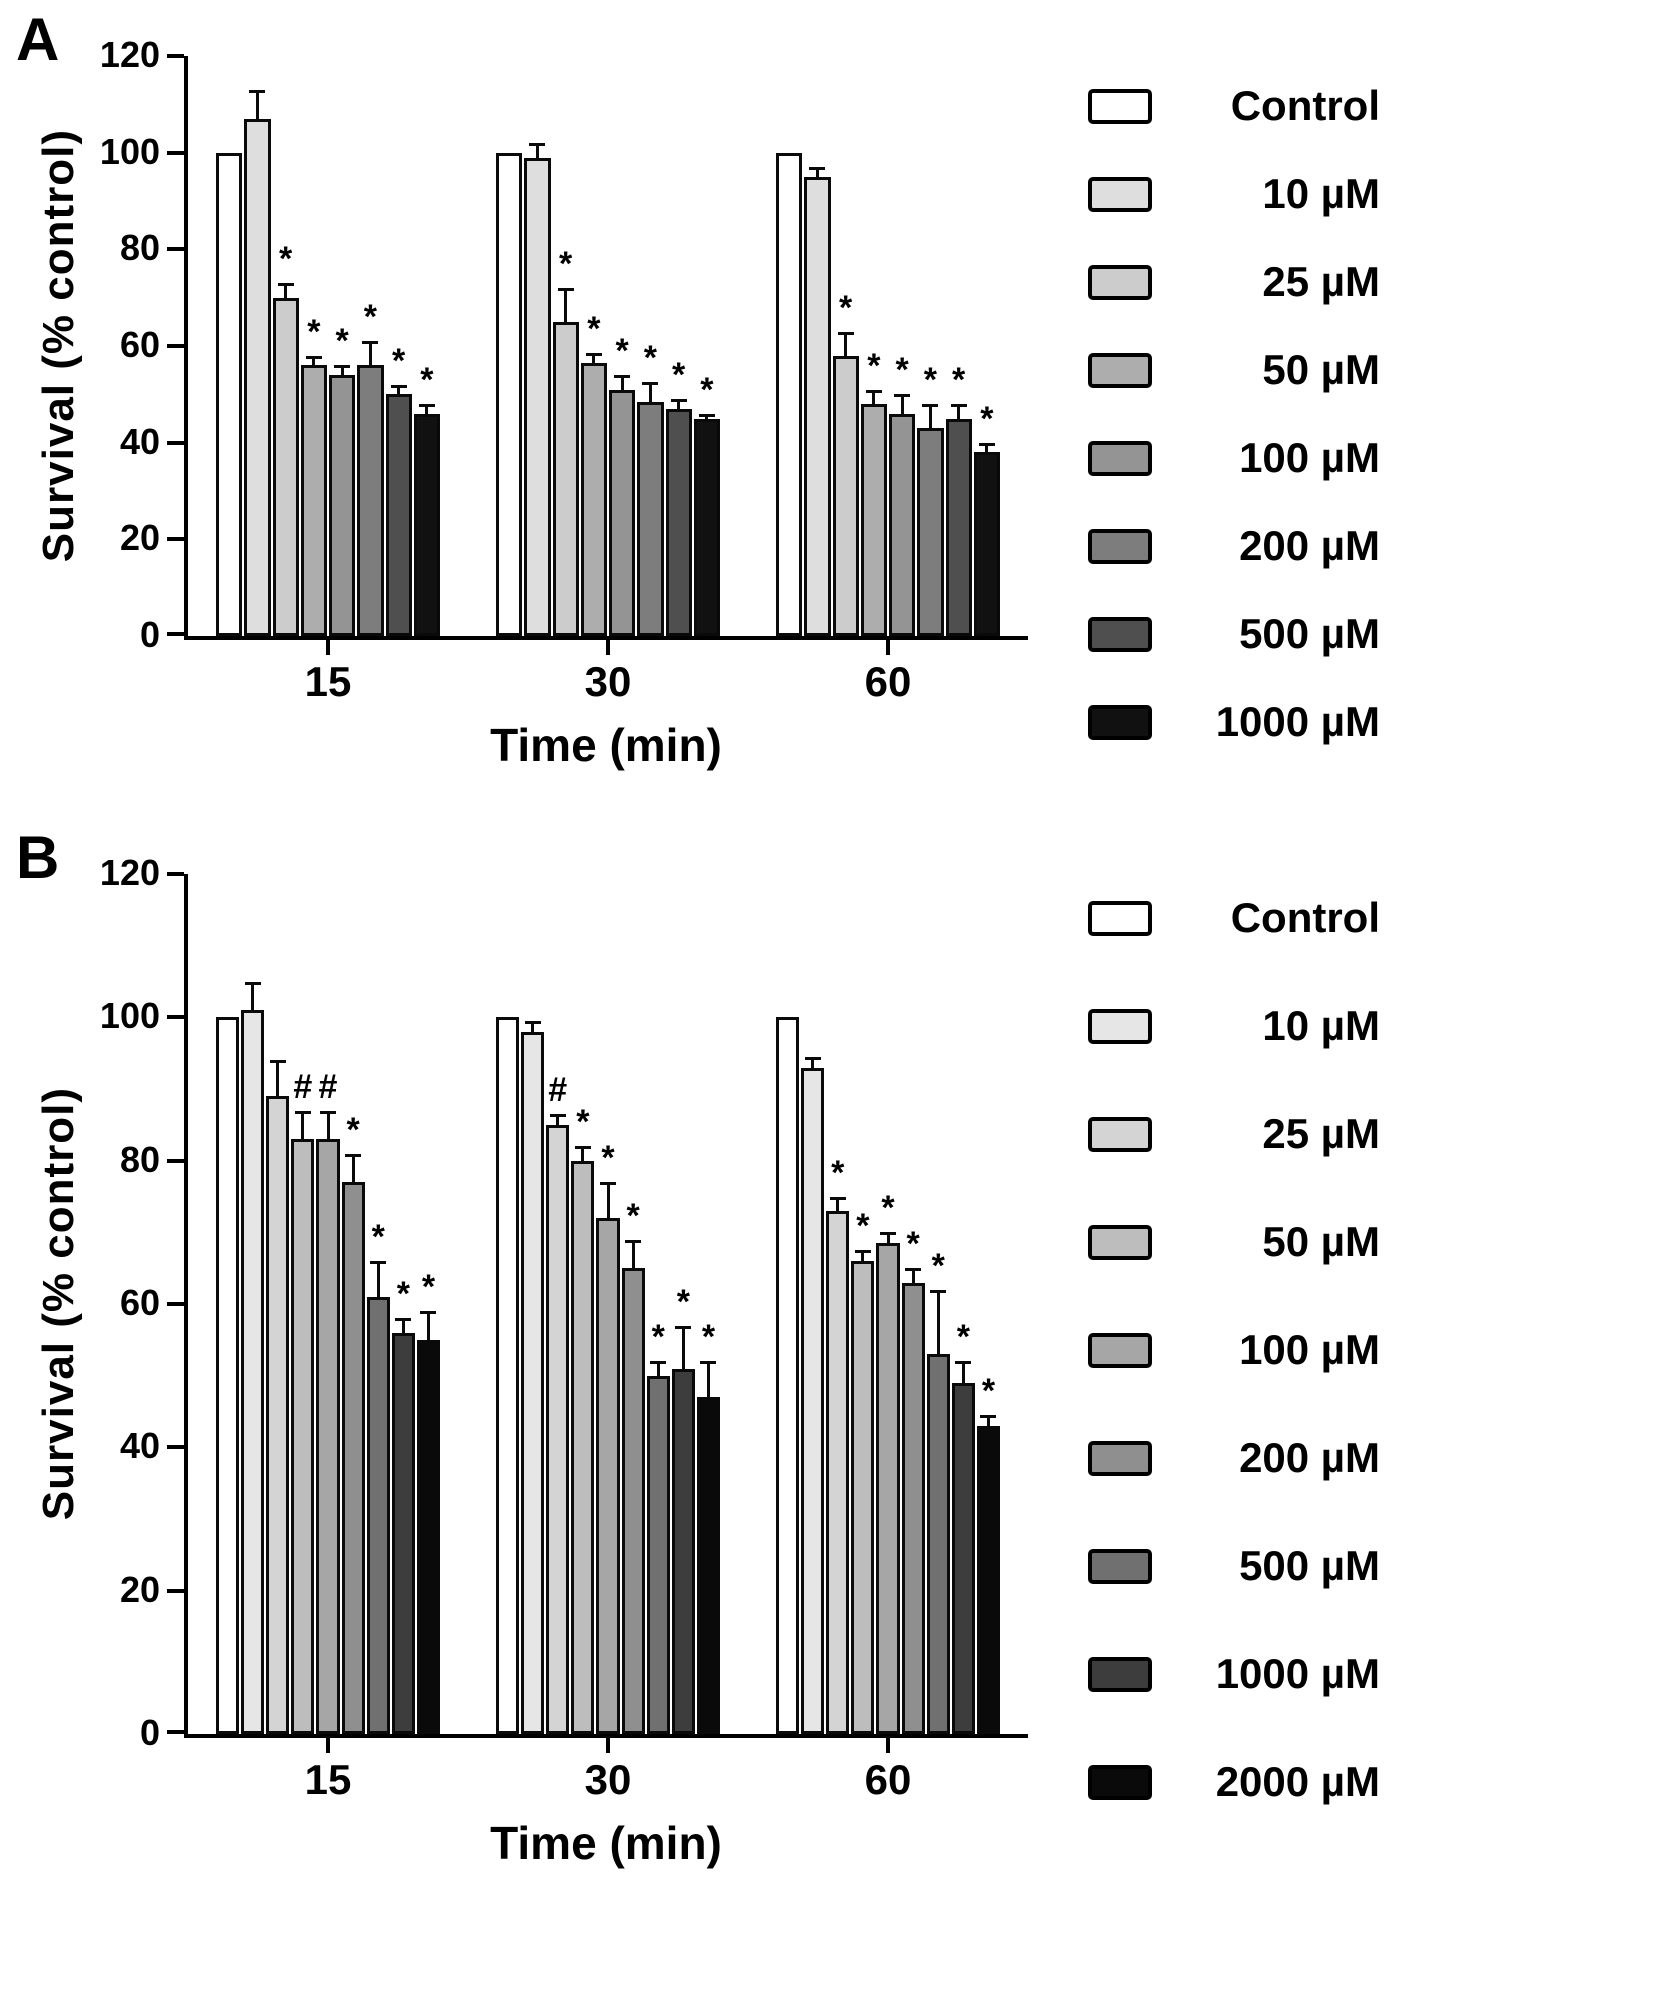 The width and height of the screenshot is (1677, 2009). Describe the element at coordinates (1305, 105) in the screenshot. I see `legend-label: Control` at that location.